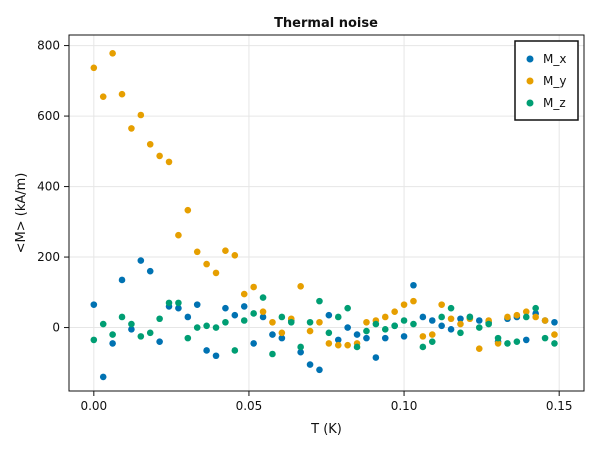 The image size is (600, 450). What do you see at coordinates (48, 257) in the screenshot?
I see `y-tick-label: 200` at bounding box center [48, 257].